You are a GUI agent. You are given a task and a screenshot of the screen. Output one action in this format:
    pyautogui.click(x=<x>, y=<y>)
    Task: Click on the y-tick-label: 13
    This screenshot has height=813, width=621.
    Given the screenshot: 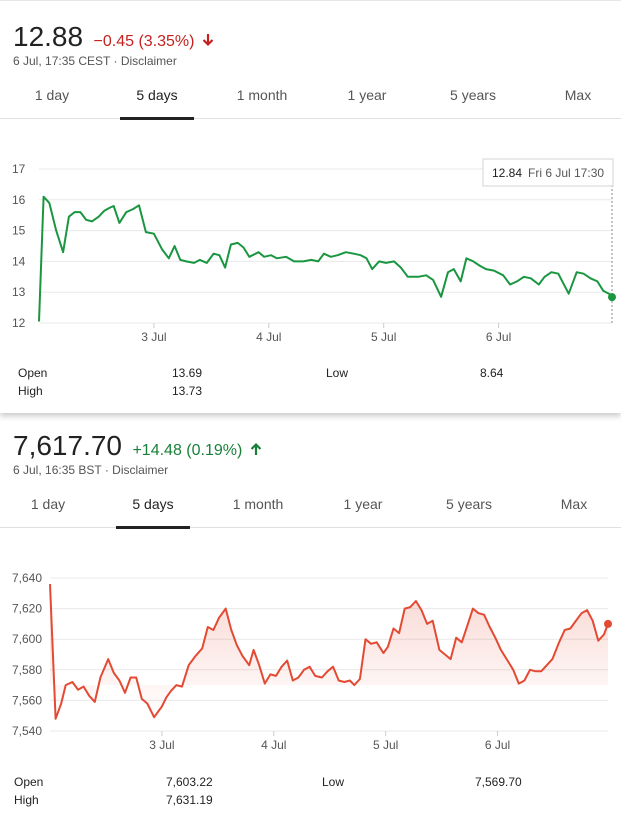 What is the action you would take?
    pyautogui.click(x=19, y=292)
    